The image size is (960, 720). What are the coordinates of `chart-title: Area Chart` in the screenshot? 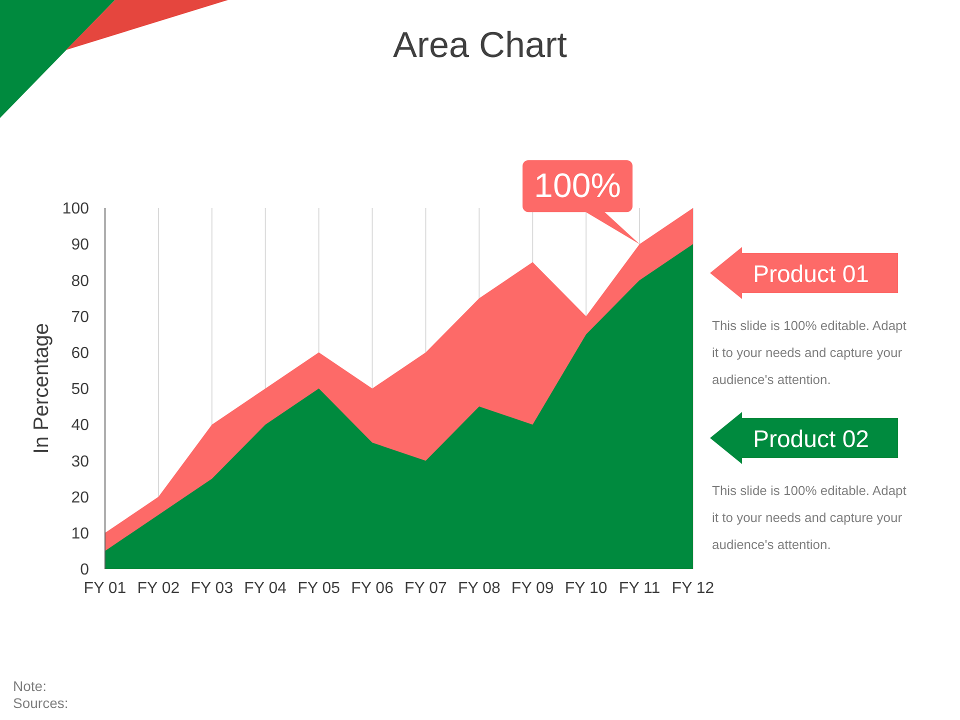 It's located at (480, 44).